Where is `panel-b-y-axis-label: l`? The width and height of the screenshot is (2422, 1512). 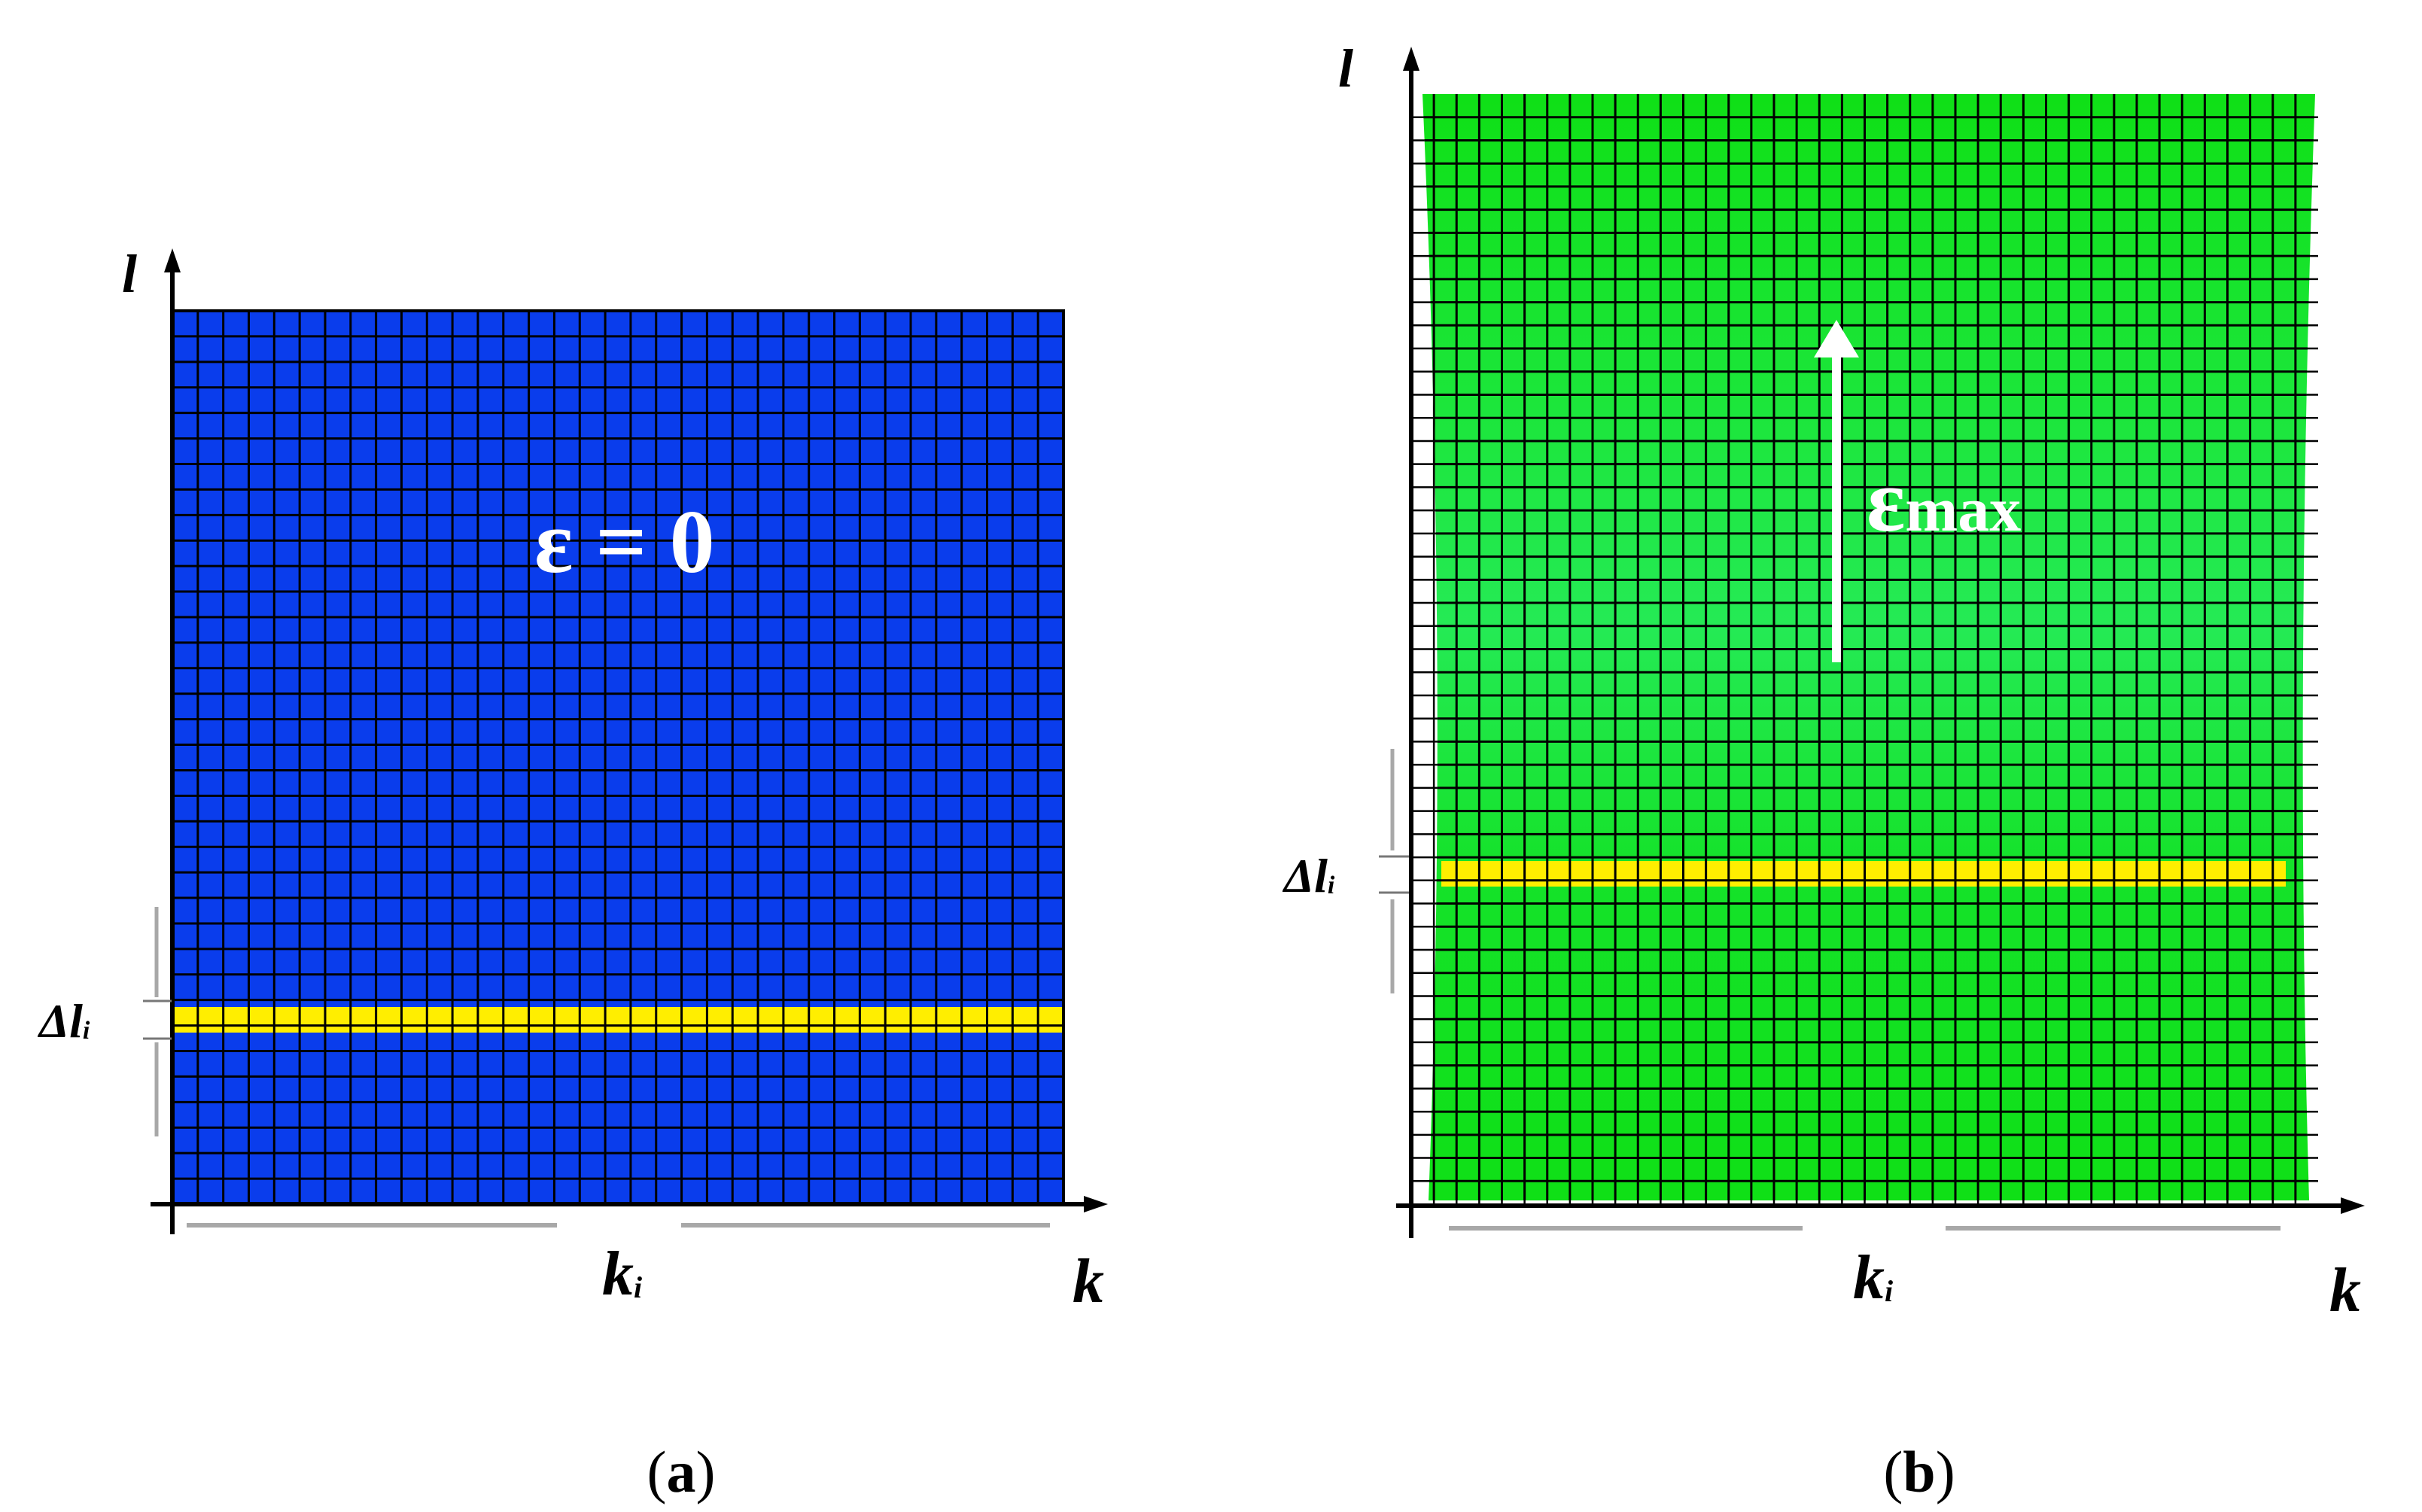 panel-b-y-axis-label: l is located at coordinates (1345, 69).